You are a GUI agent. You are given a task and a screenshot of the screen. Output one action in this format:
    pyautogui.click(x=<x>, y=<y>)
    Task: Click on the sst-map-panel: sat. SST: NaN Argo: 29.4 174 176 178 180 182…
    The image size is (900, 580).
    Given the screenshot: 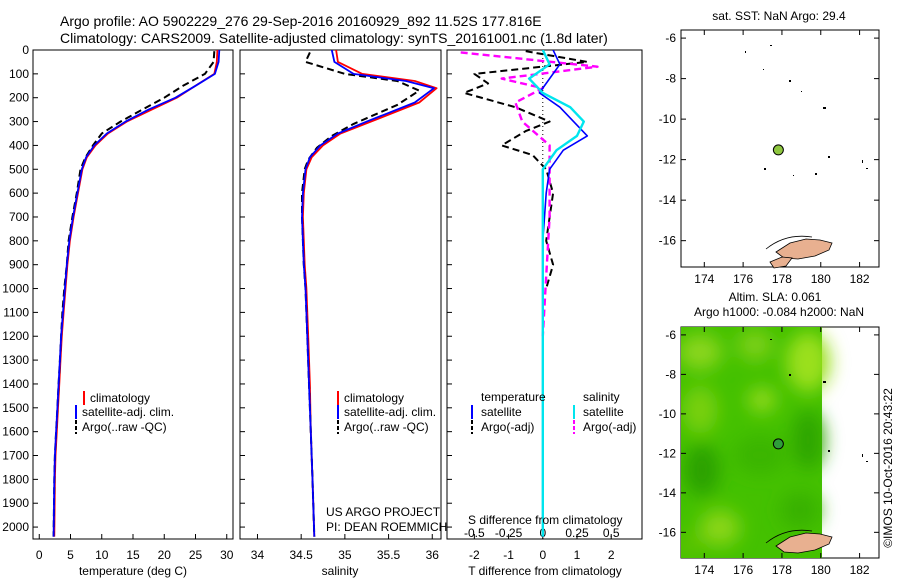 What is the action you would take?
    pyautogui.click(x=769, y=147)
    